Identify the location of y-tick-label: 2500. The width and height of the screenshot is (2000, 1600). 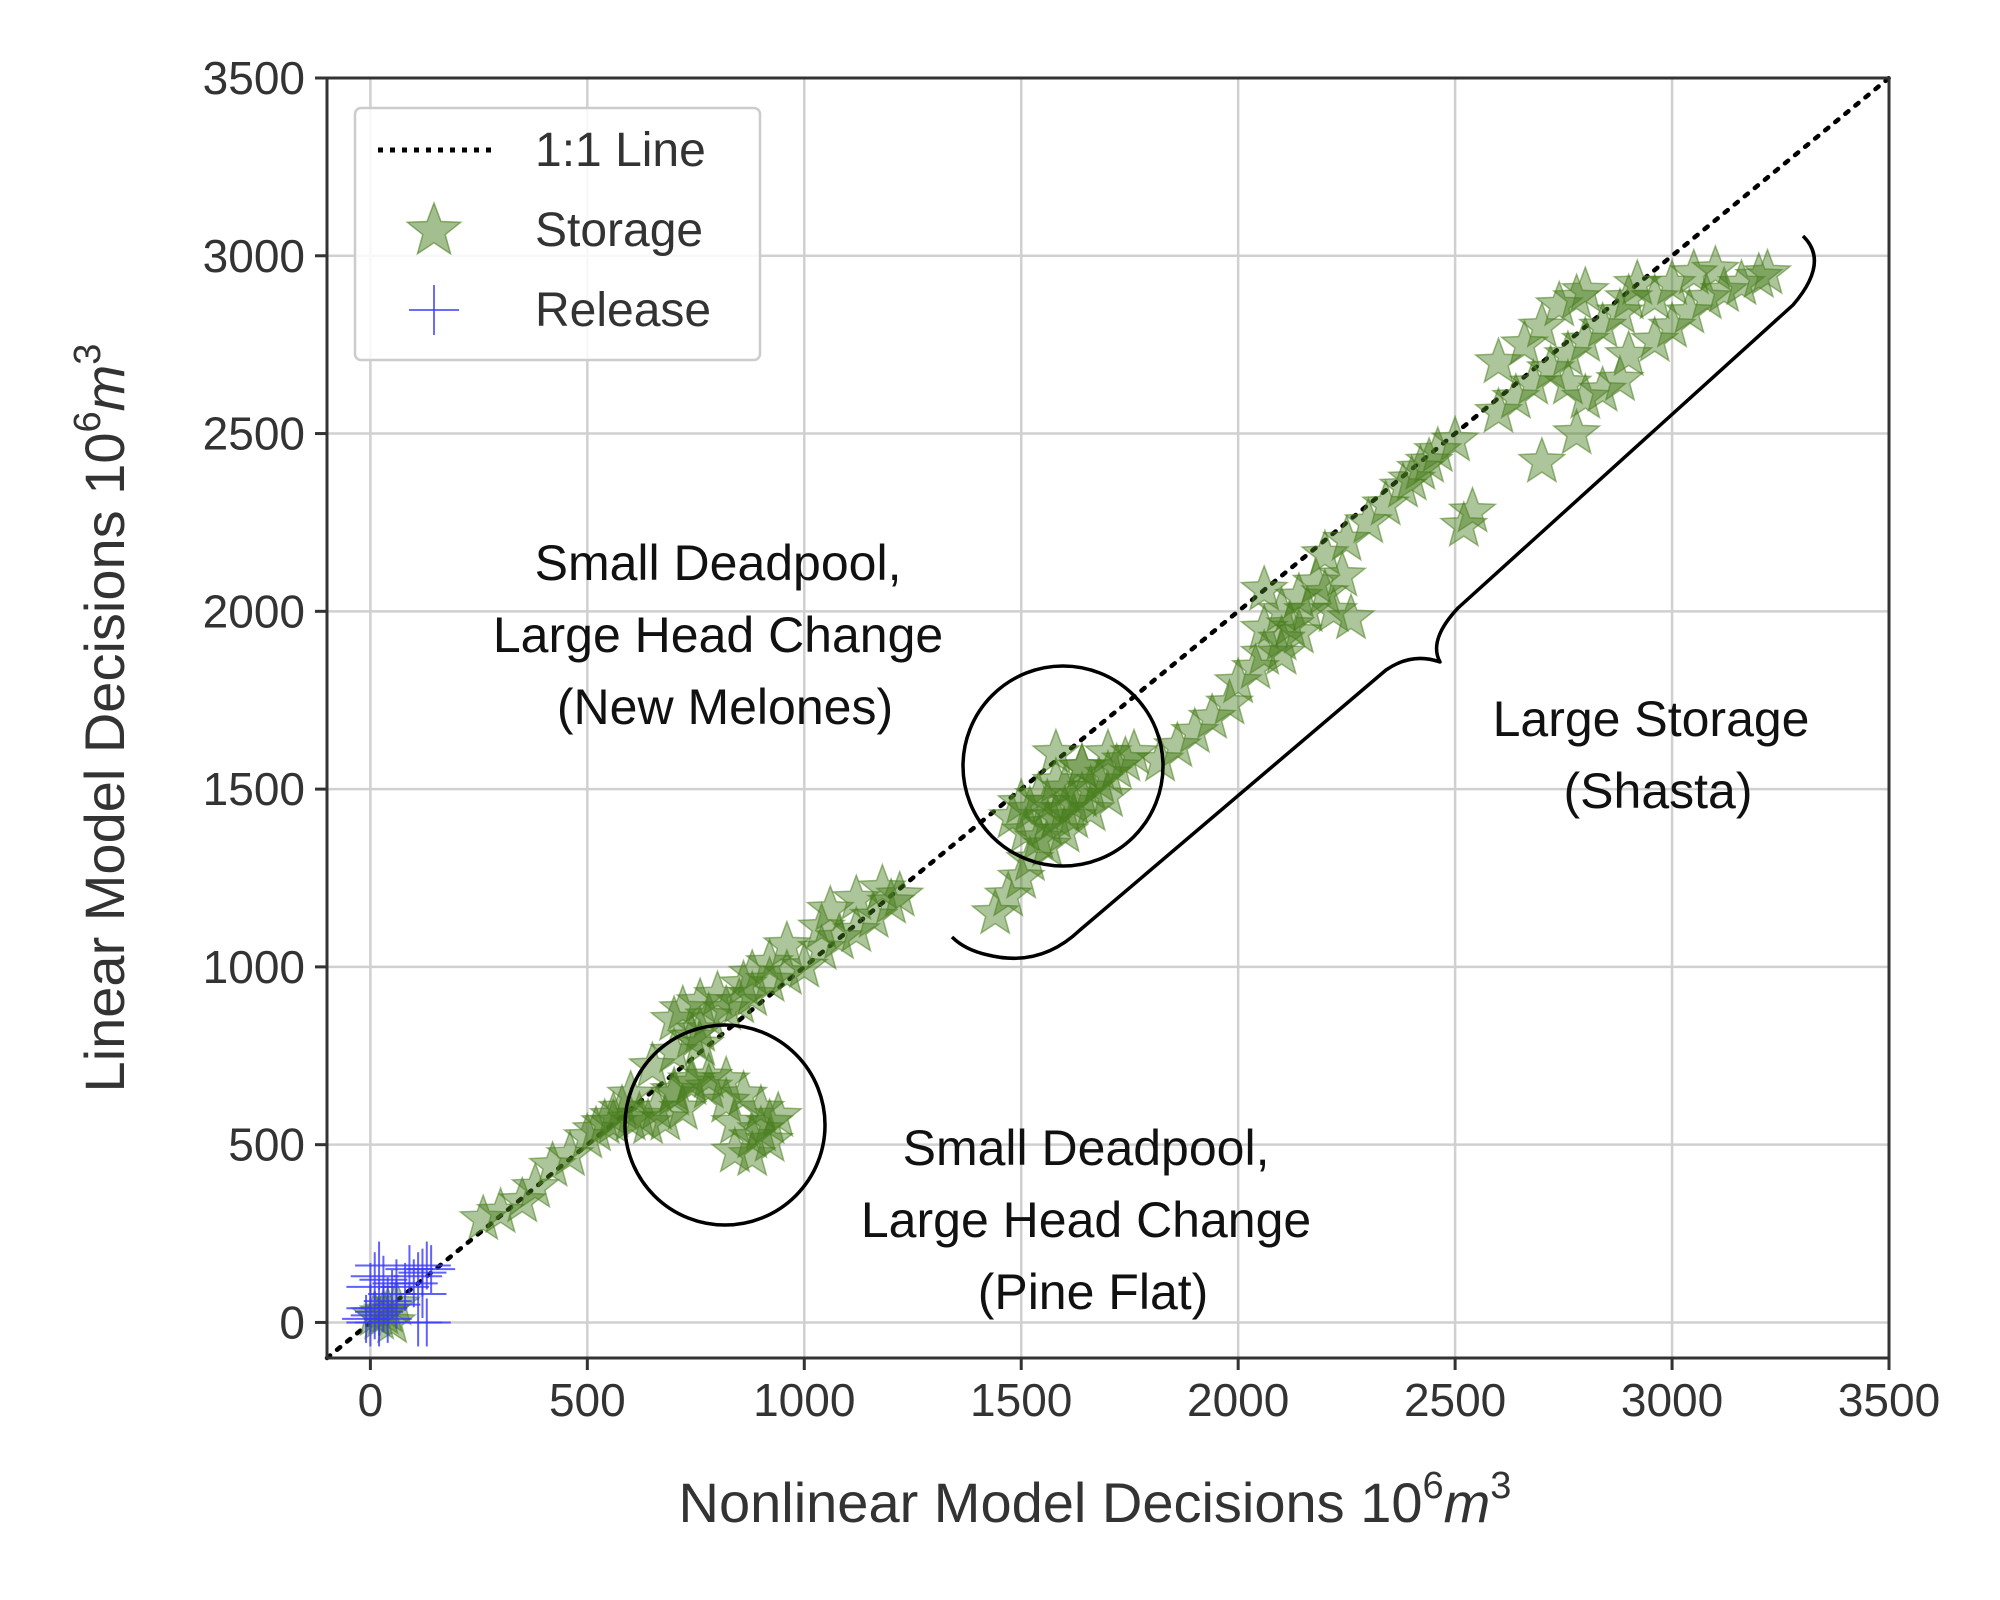
(254, 434).